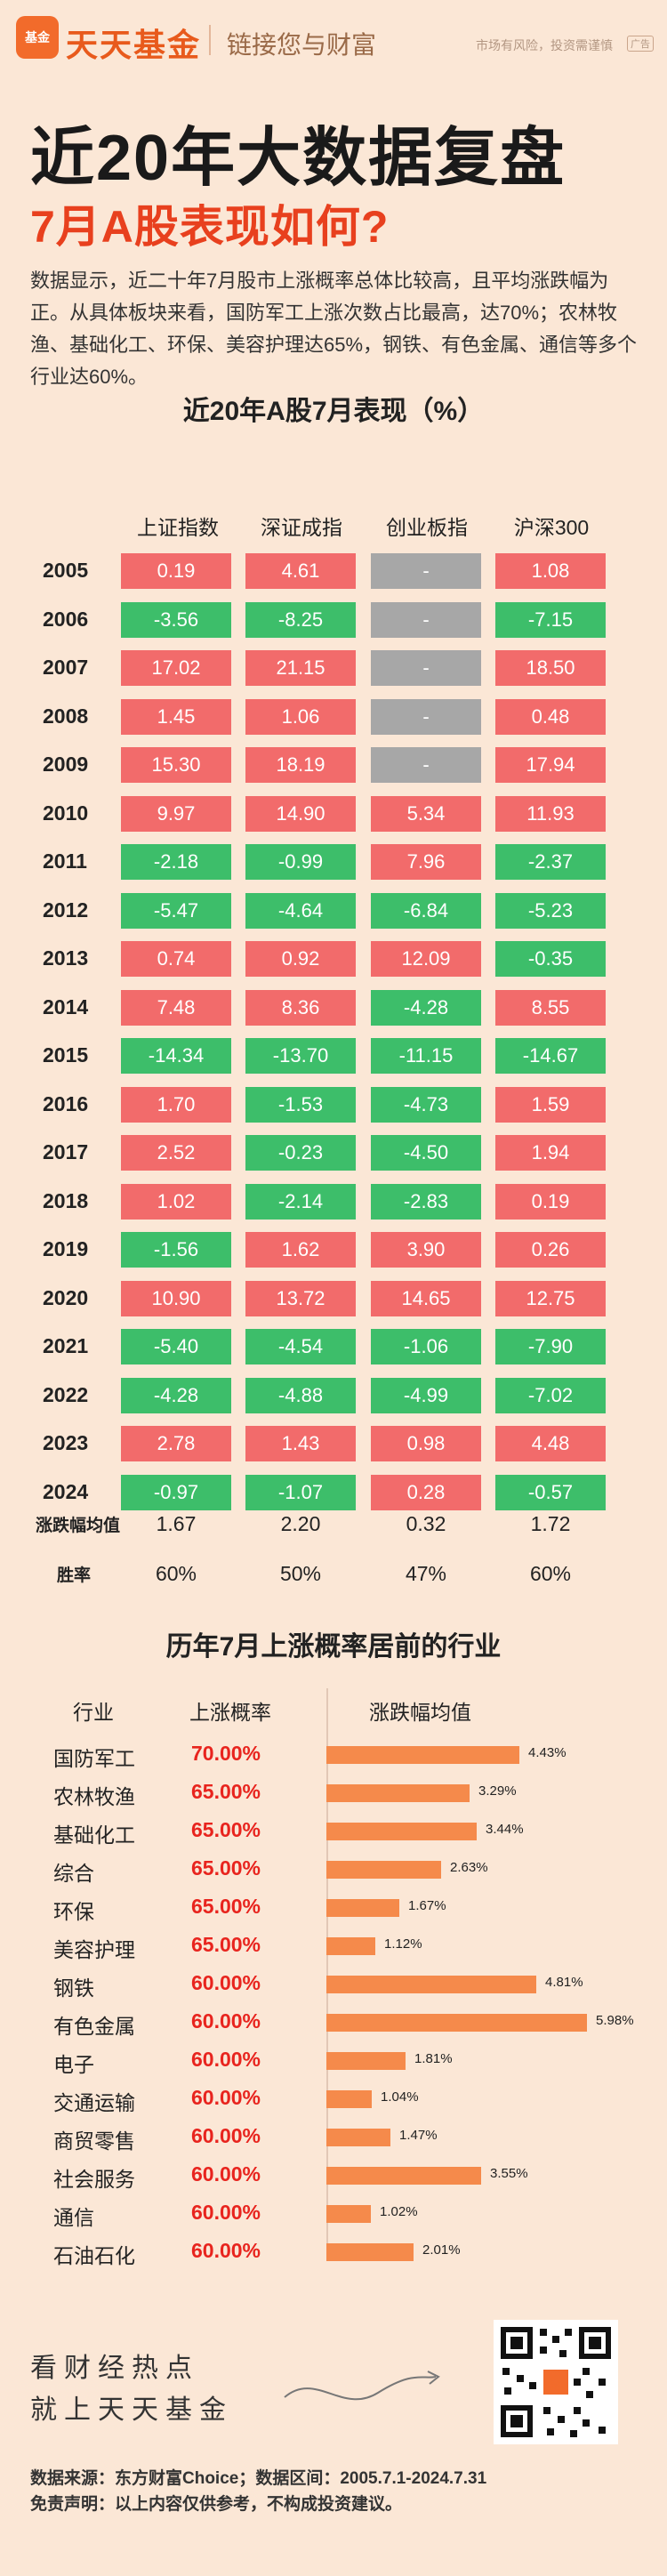 This screenshot has height=2576, width=667. Describe the element at coordinates (176, 1395) in the screenshot. I see `table-cell: -4.28` at that location.